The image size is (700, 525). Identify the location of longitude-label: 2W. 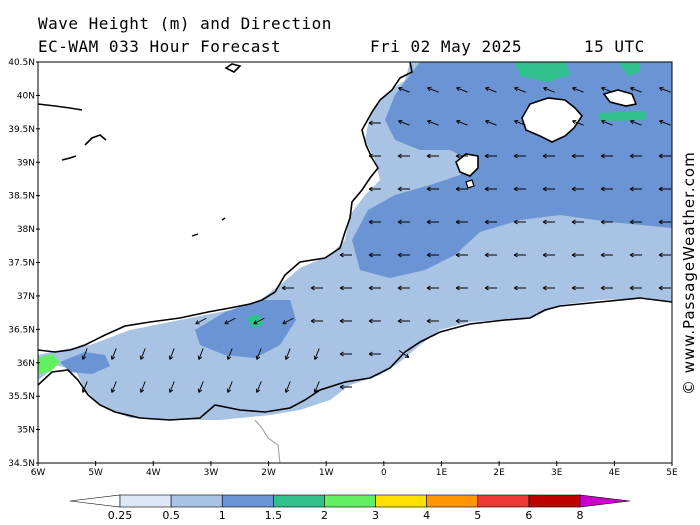
(268, 473).